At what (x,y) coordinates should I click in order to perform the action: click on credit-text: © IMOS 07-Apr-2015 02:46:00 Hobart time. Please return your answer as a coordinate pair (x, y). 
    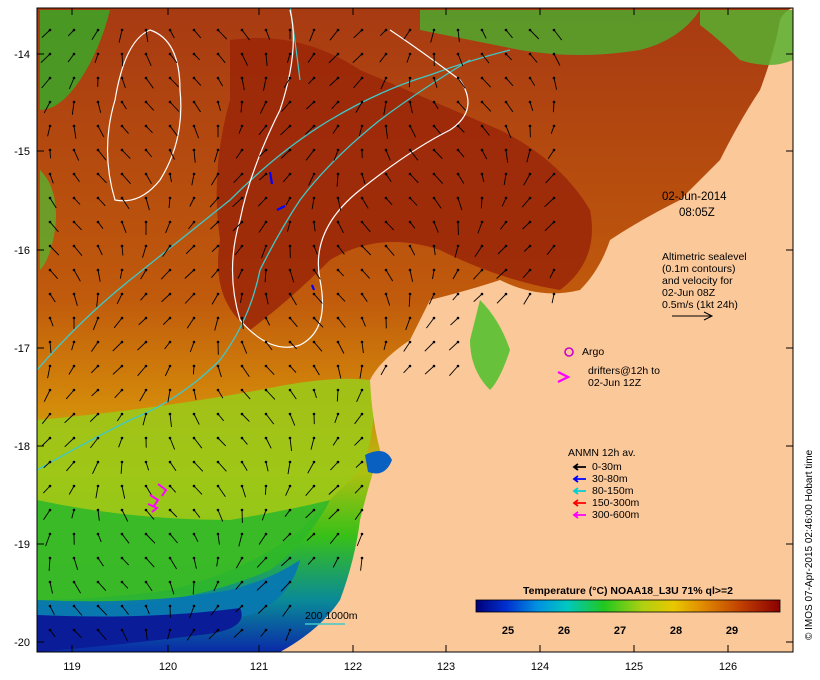
    Looking at the image, I should click on (809, 544).